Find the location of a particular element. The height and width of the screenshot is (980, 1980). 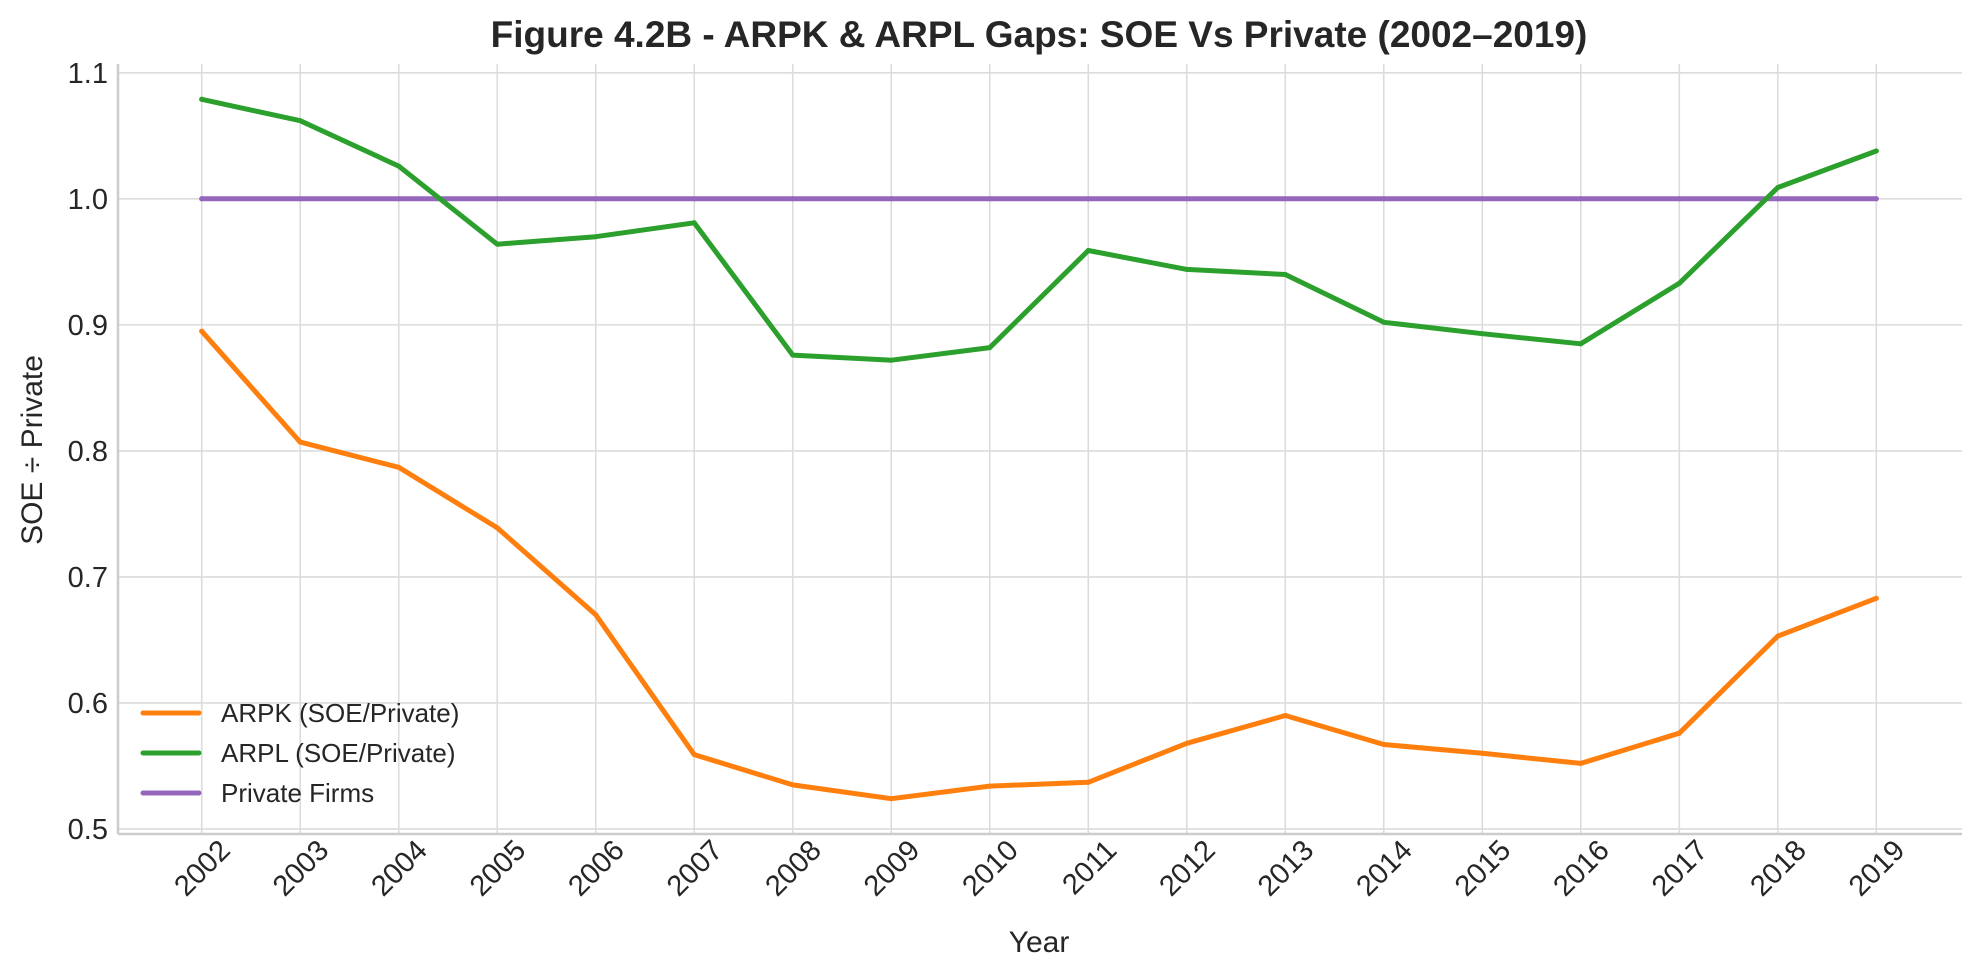

data-point-private-firms-2002 is located at coordinates (202, 199).